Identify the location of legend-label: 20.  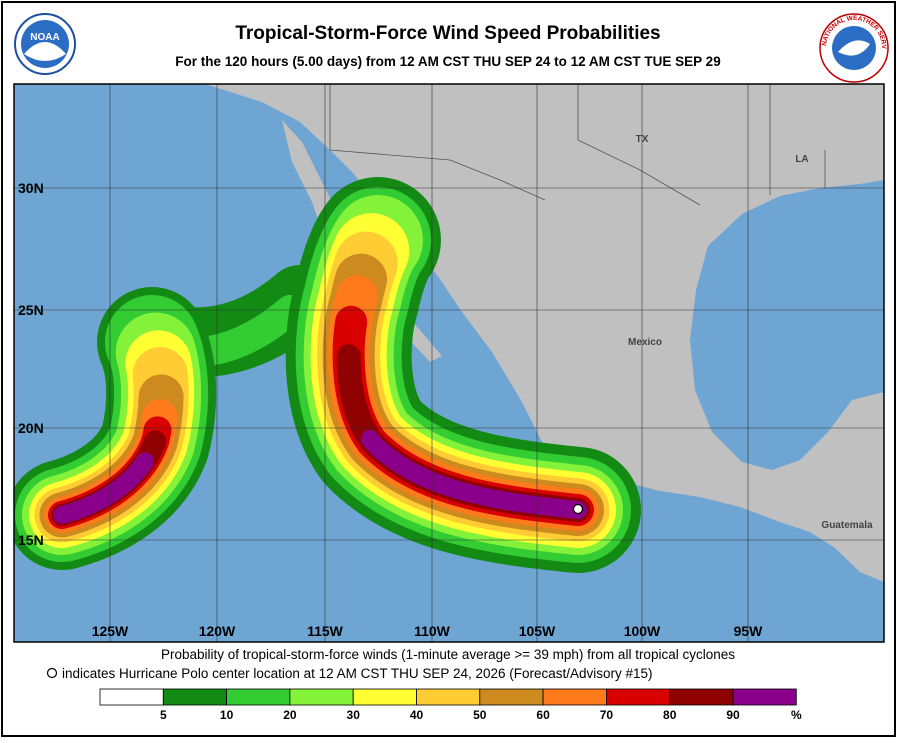
(290, 715).